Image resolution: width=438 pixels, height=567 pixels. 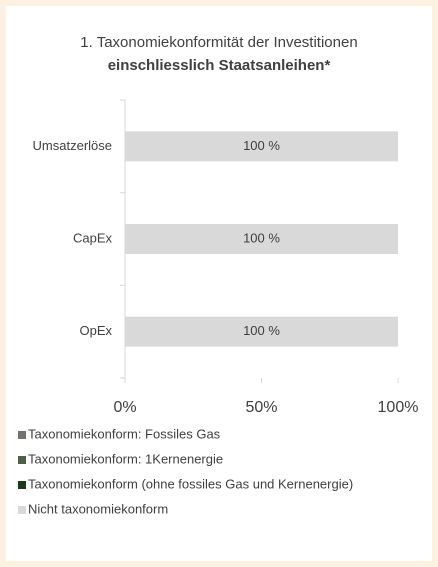 I want to click on y-tick-label: OpEx, so click(x=95, y=330).